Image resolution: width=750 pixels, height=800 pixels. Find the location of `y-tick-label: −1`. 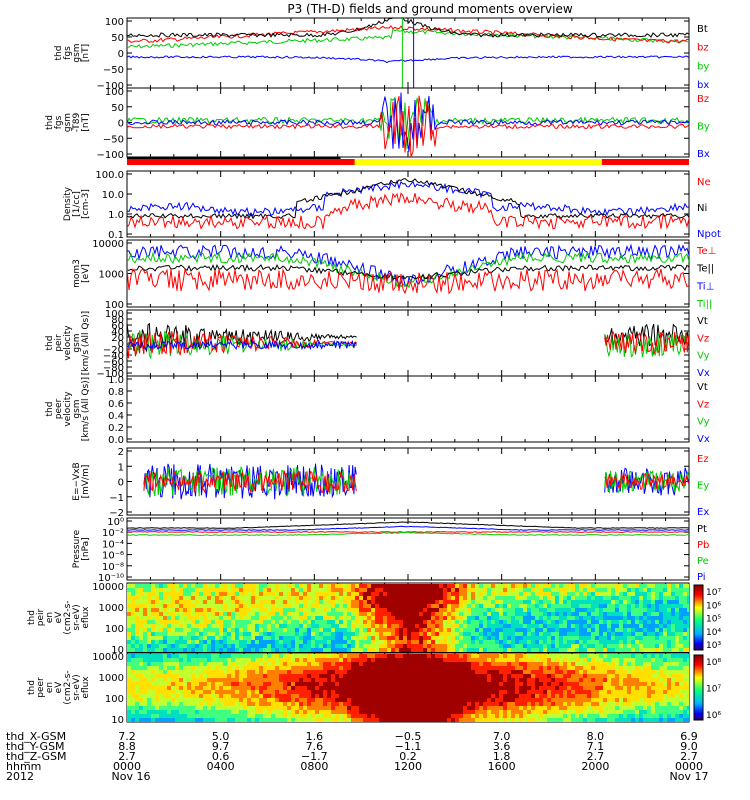

y-tick-label: −1 is located at coordinates (116, 498).